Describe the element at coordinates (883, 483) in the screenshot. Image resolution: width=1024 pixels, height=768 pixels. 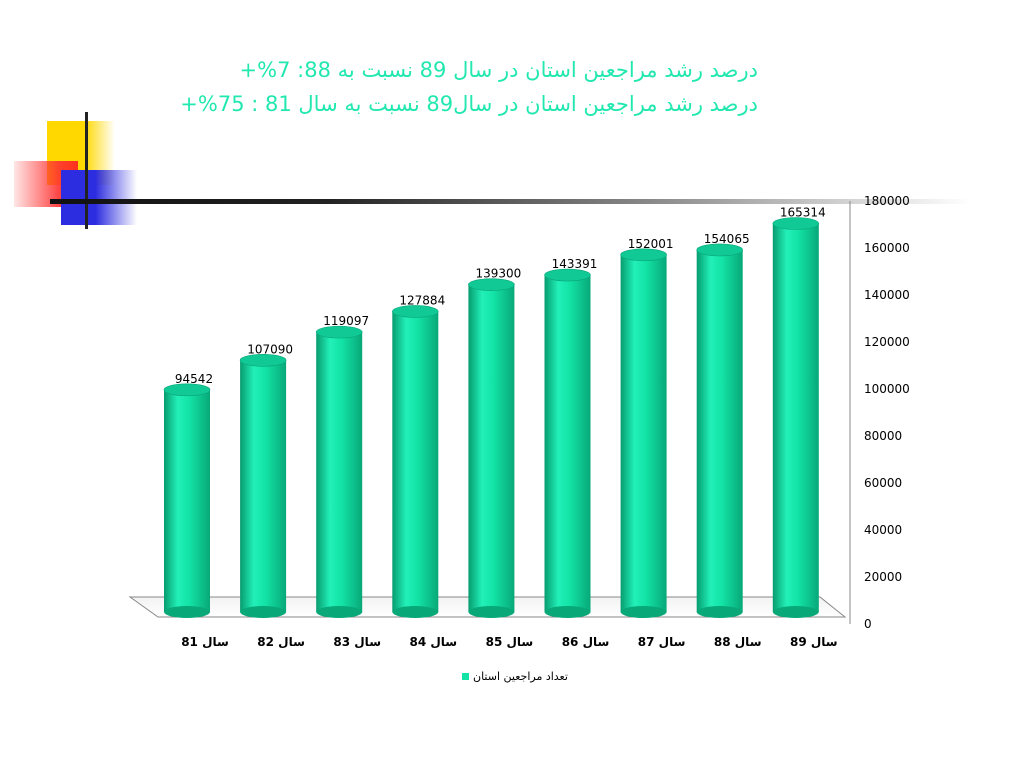
I see `y-tick-label: 60000` at that location.